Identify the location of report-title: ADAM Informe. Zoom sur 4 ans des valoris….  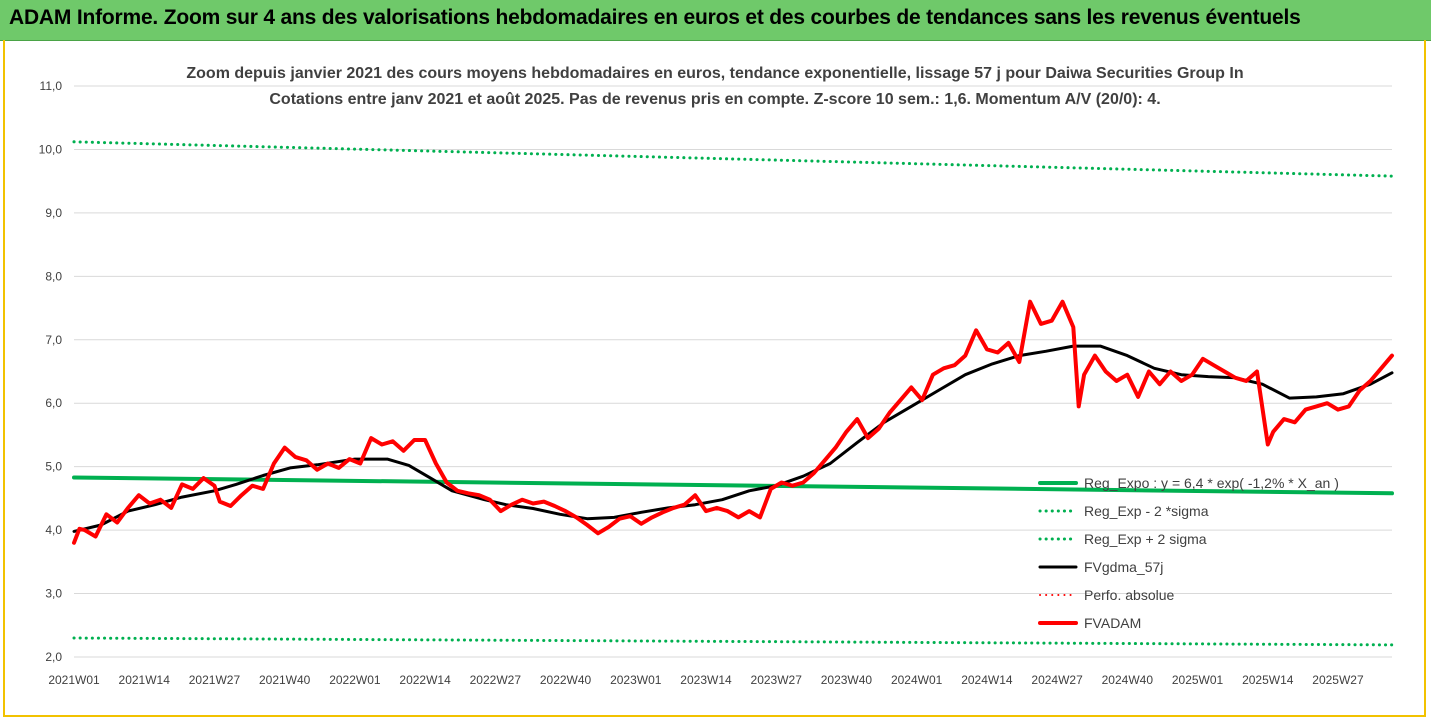
(655, 17).